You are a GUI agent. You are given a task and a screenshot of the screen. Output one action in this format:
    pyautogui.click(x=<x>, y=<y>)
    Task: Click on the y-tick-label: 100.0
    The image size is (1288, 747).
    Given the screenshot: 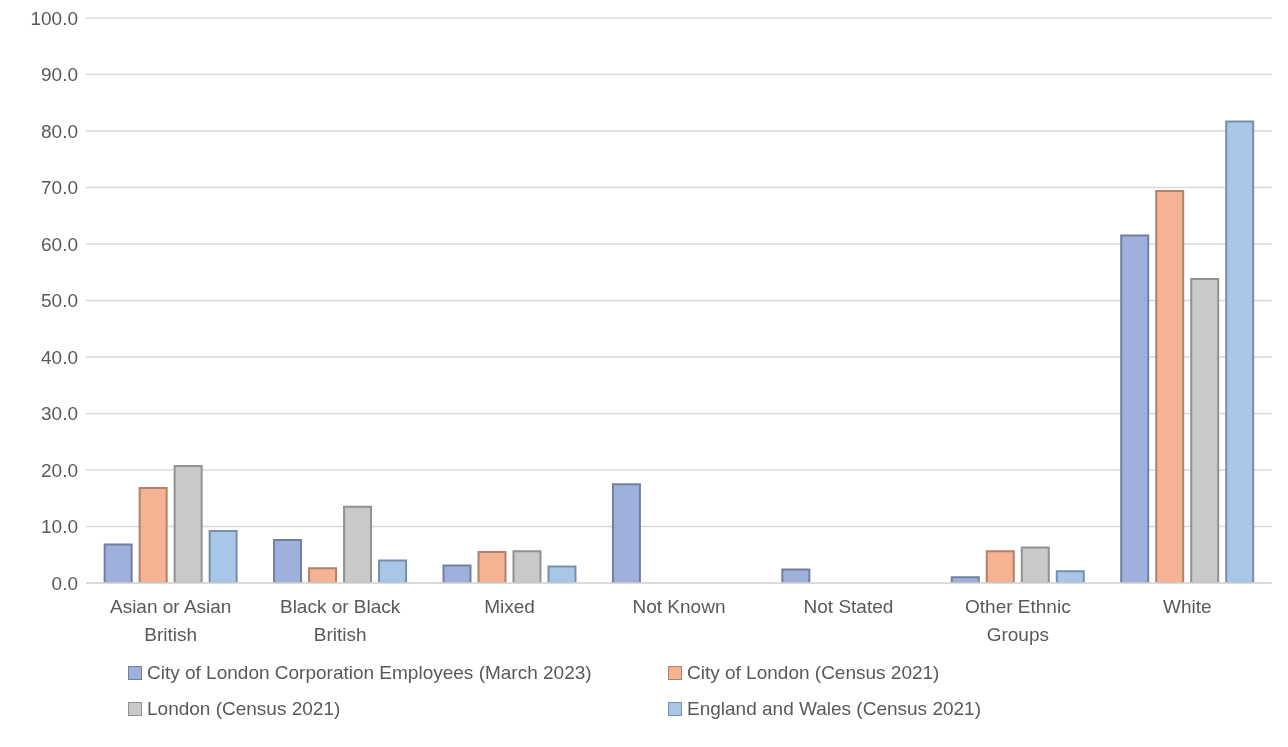 What is the action you would take?
    pyautogui.click(x=54, y=18)
    